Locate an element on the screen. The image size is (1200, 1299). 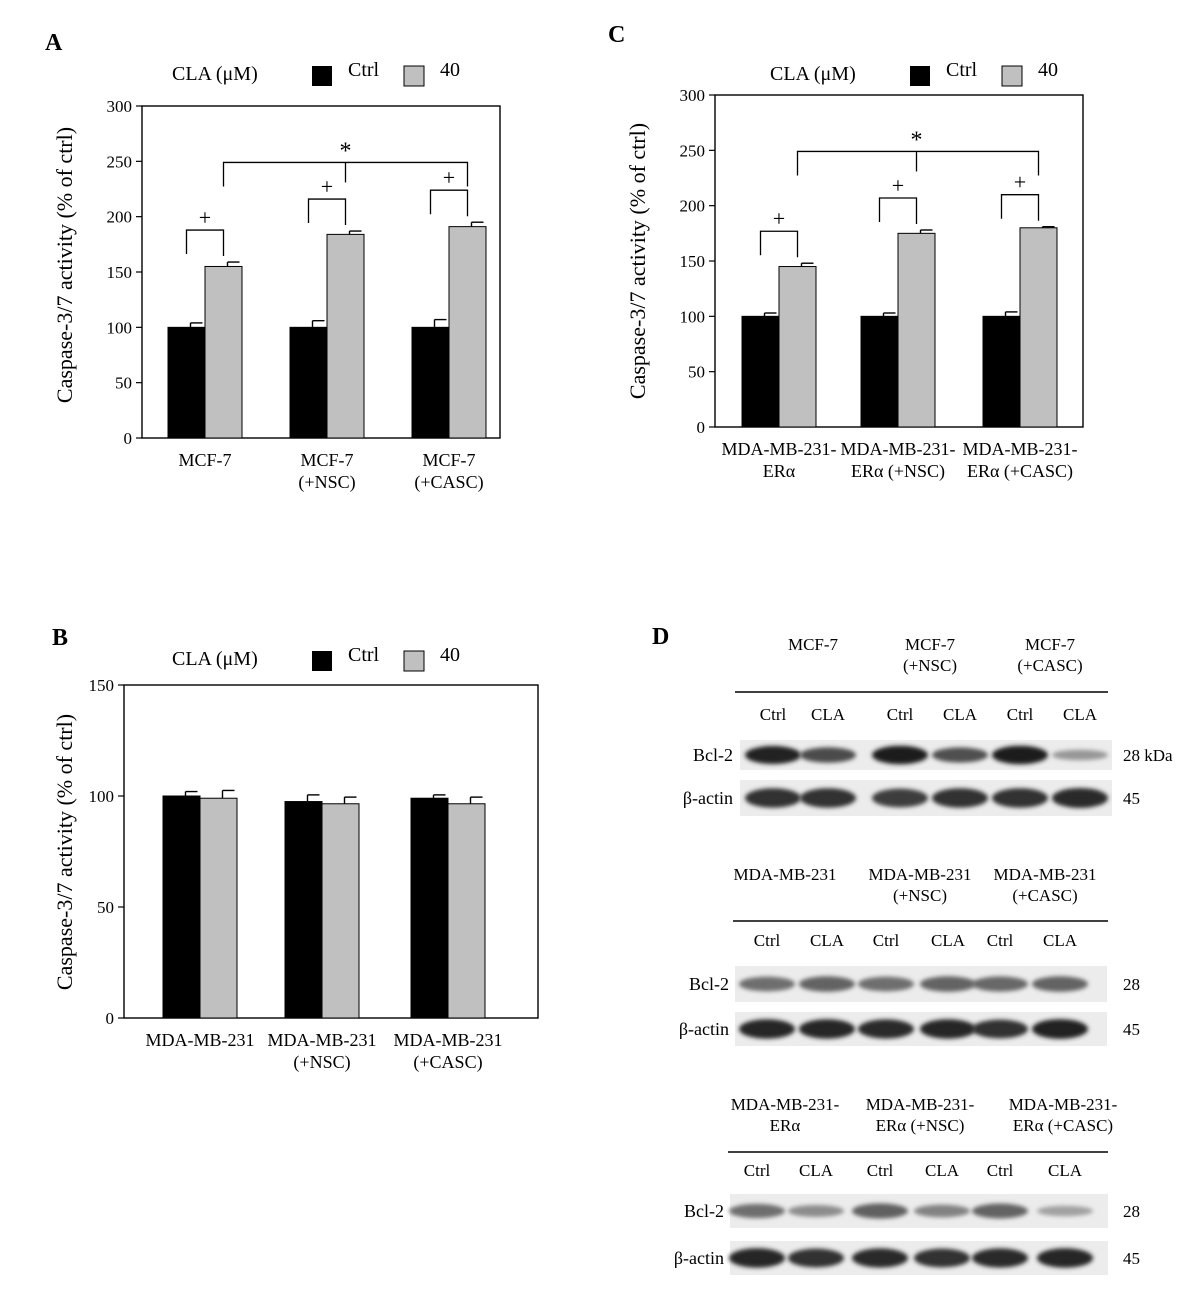
blot-group-label-line: MCF-7 is located at coordinates (1050, 644).